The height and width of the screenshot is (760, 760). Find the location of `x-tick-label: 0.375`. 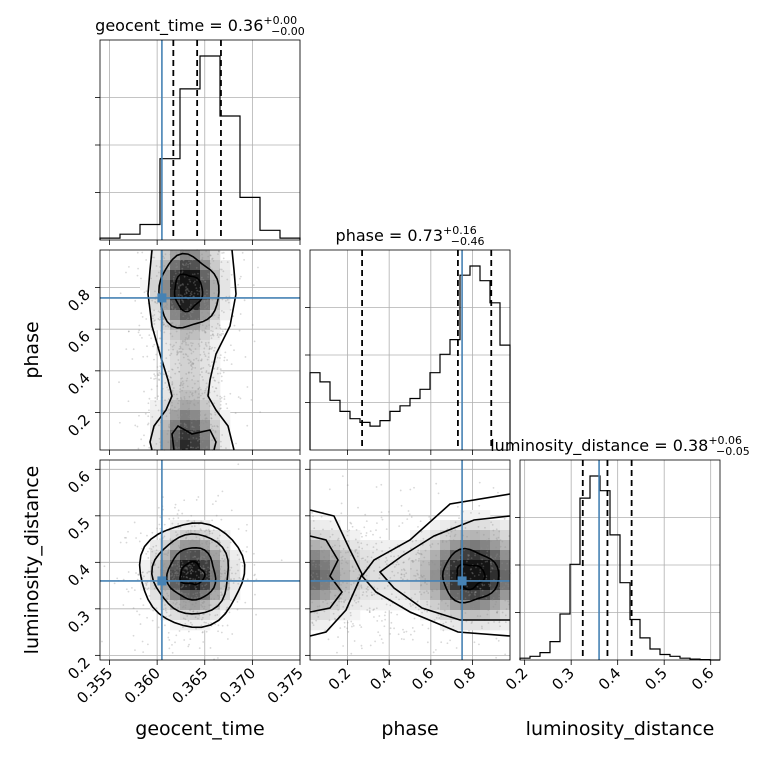

x-tick-label: 0.375 is located at coordinates (285, 685).